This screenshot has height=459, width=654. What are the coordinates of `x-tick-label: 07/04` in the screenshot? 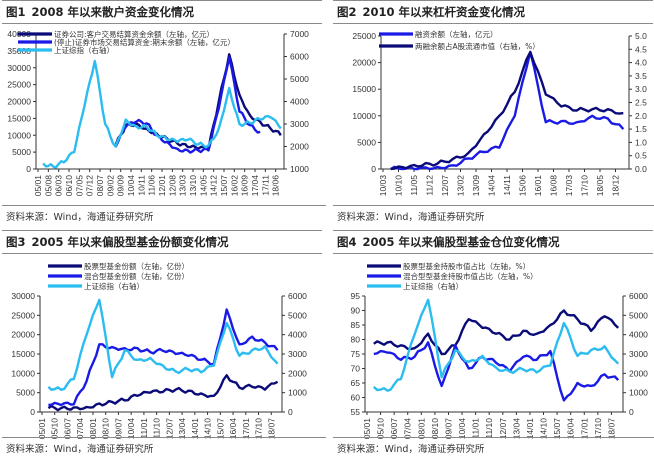 It's located at (80, 429).